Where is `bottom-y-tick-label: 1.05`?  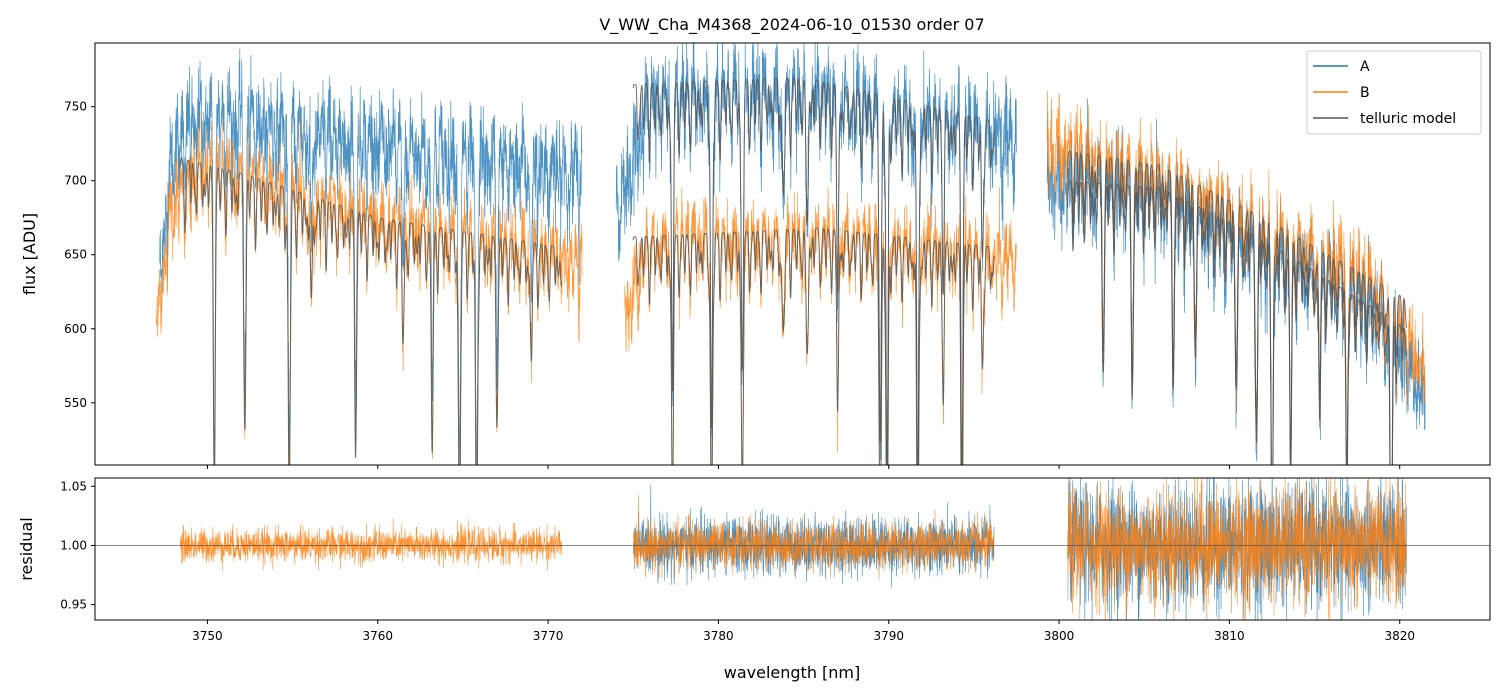 bottom-y-tick-label: 1.05 is located at coordinates (73, 486).